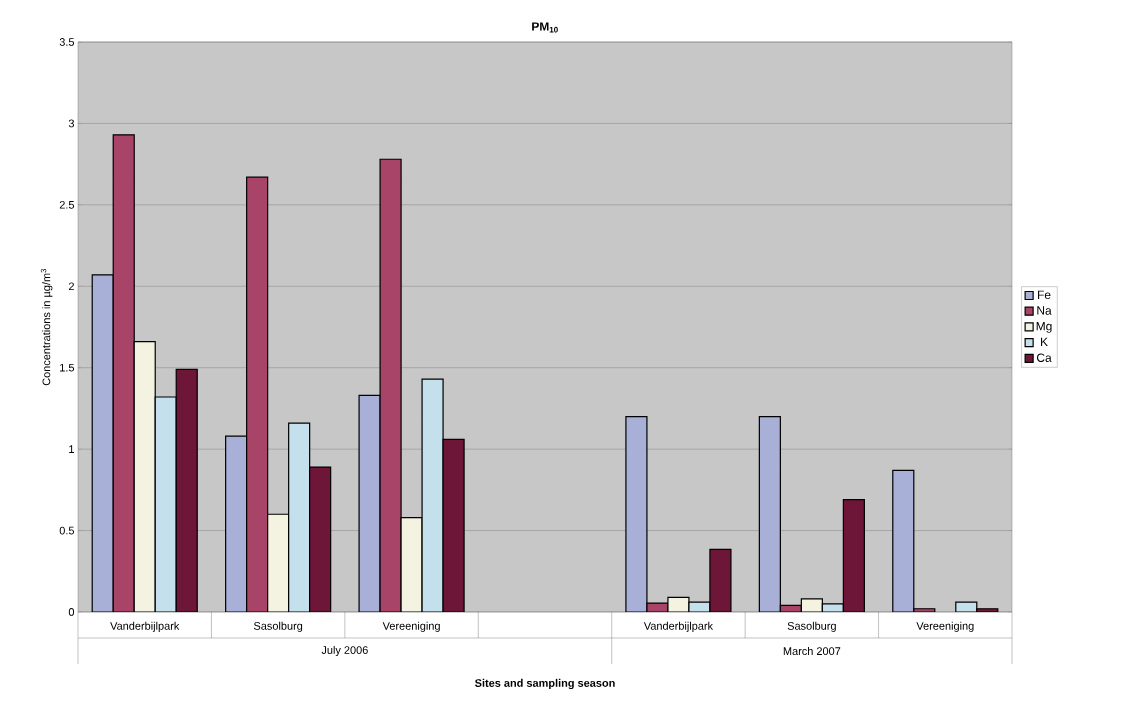 Image resolution: width=1140 pixels, height=711 pixels. Describe the element at coordinates (1044, 310) in the screenshot. I see `legend-label: Na` at that location.